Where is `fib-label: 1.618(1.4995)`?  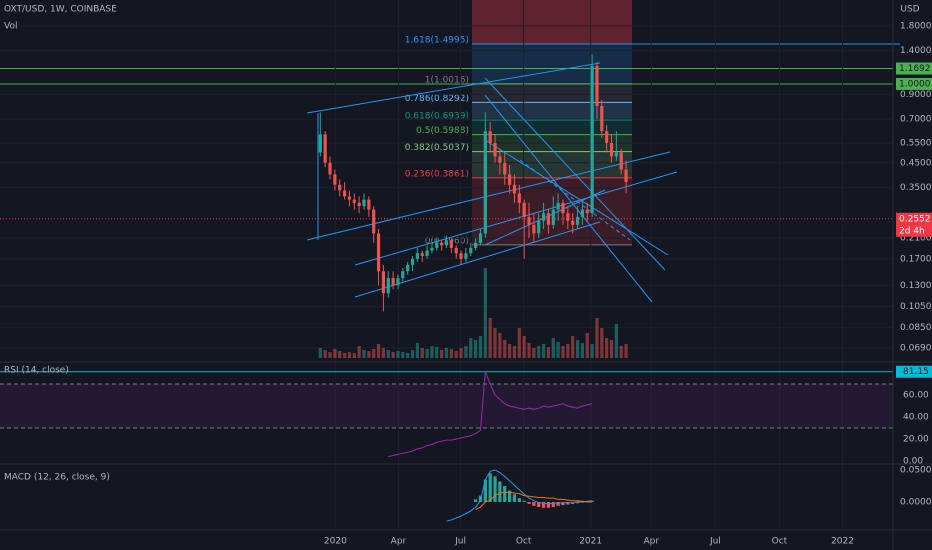 fib-label: 1.618(1.4995) is located at coordinates (437, 40).